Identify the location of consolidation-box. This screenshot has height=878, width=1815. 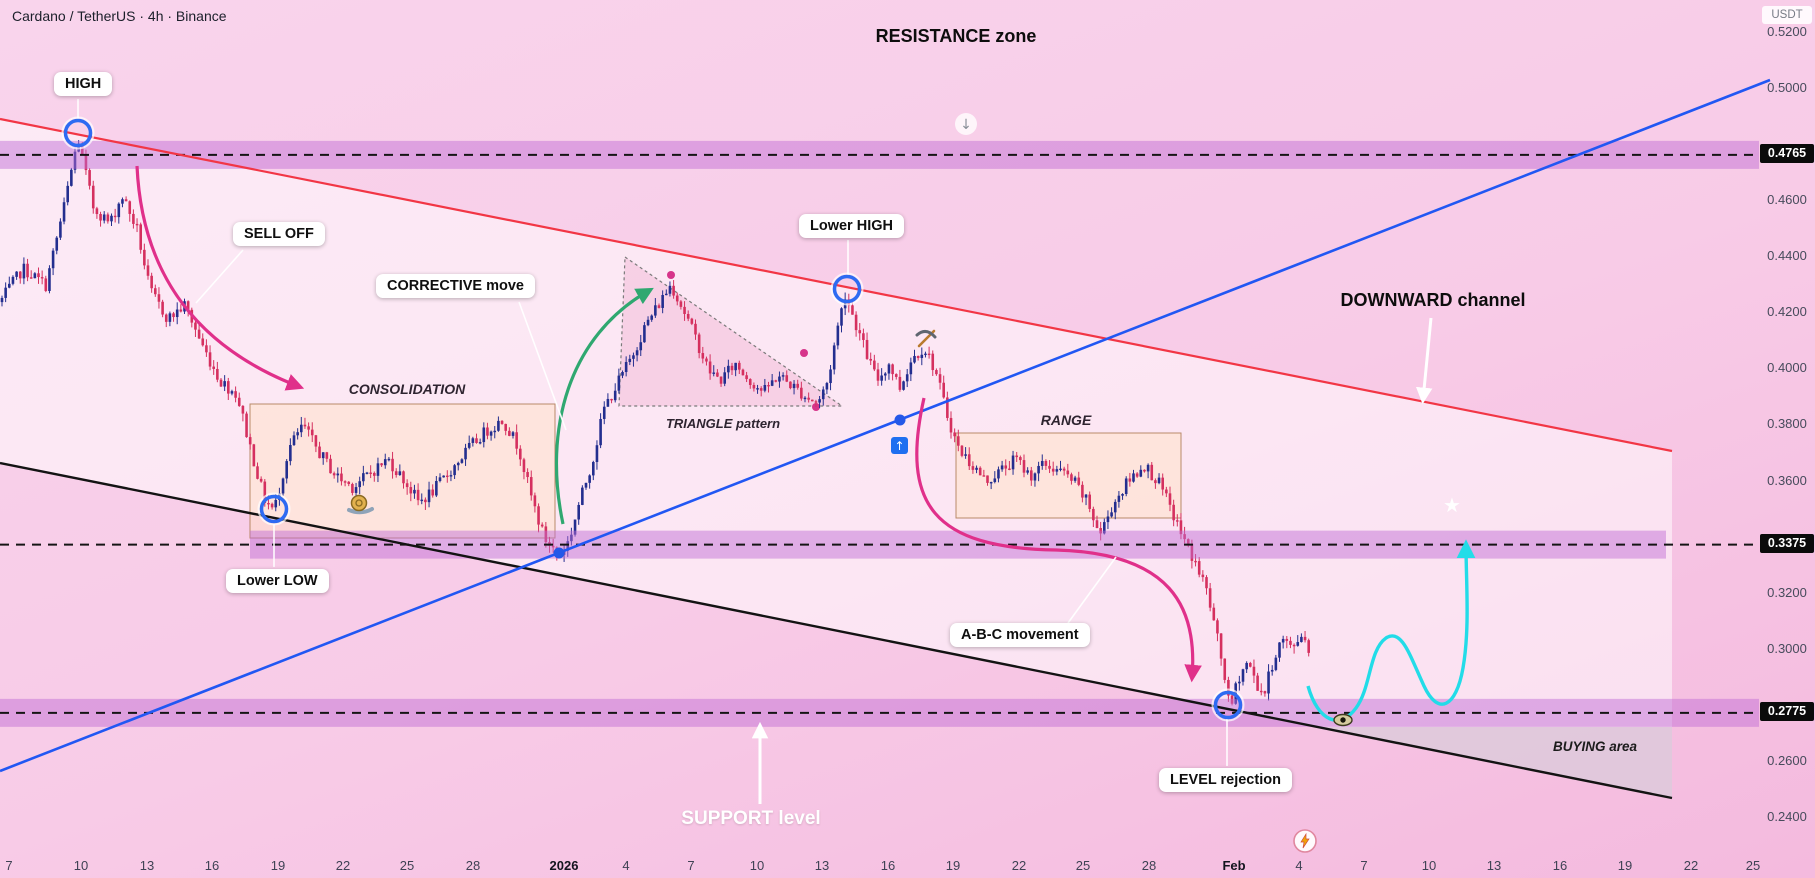
(402, 471).